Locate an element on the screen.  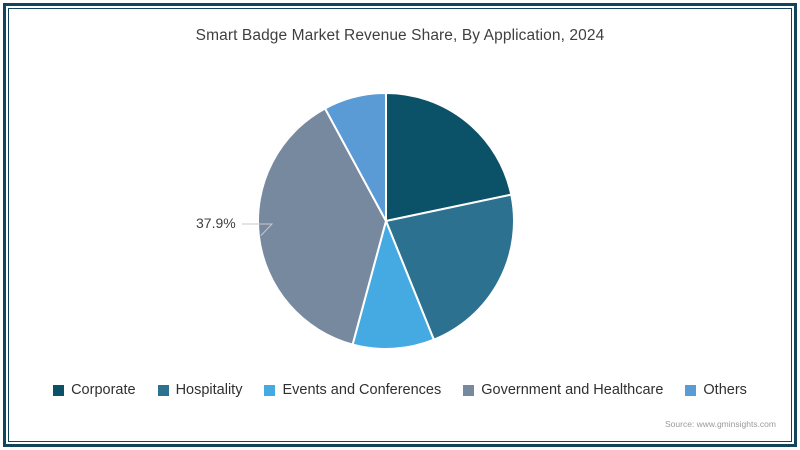
pie-leader-line-group is located at coordinates (258, 229).